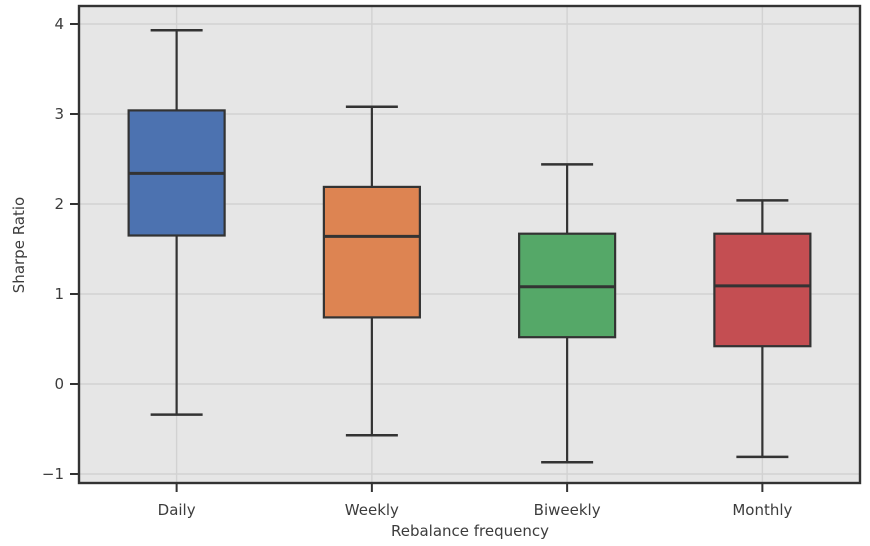 This screenshot has height=546, width=870. I want to click on y-tick-label-1: 1, so click(59, 294).